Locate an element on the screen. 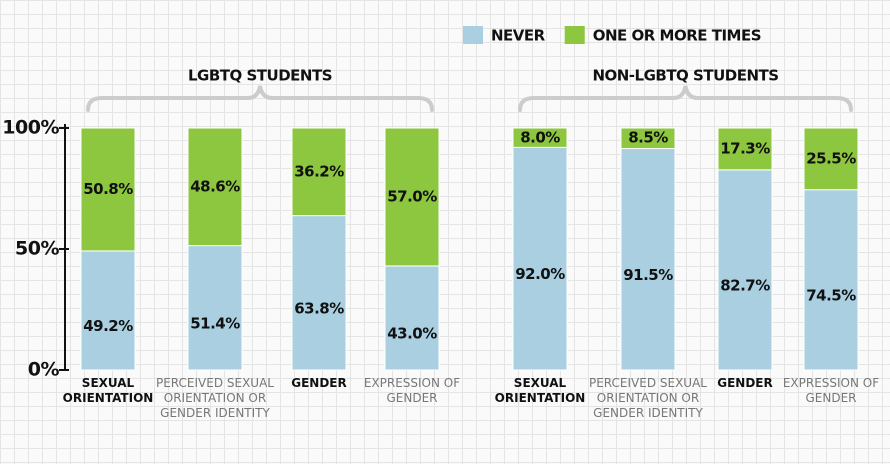  y-tick-label: 100% is located at coordinates (30, 128).